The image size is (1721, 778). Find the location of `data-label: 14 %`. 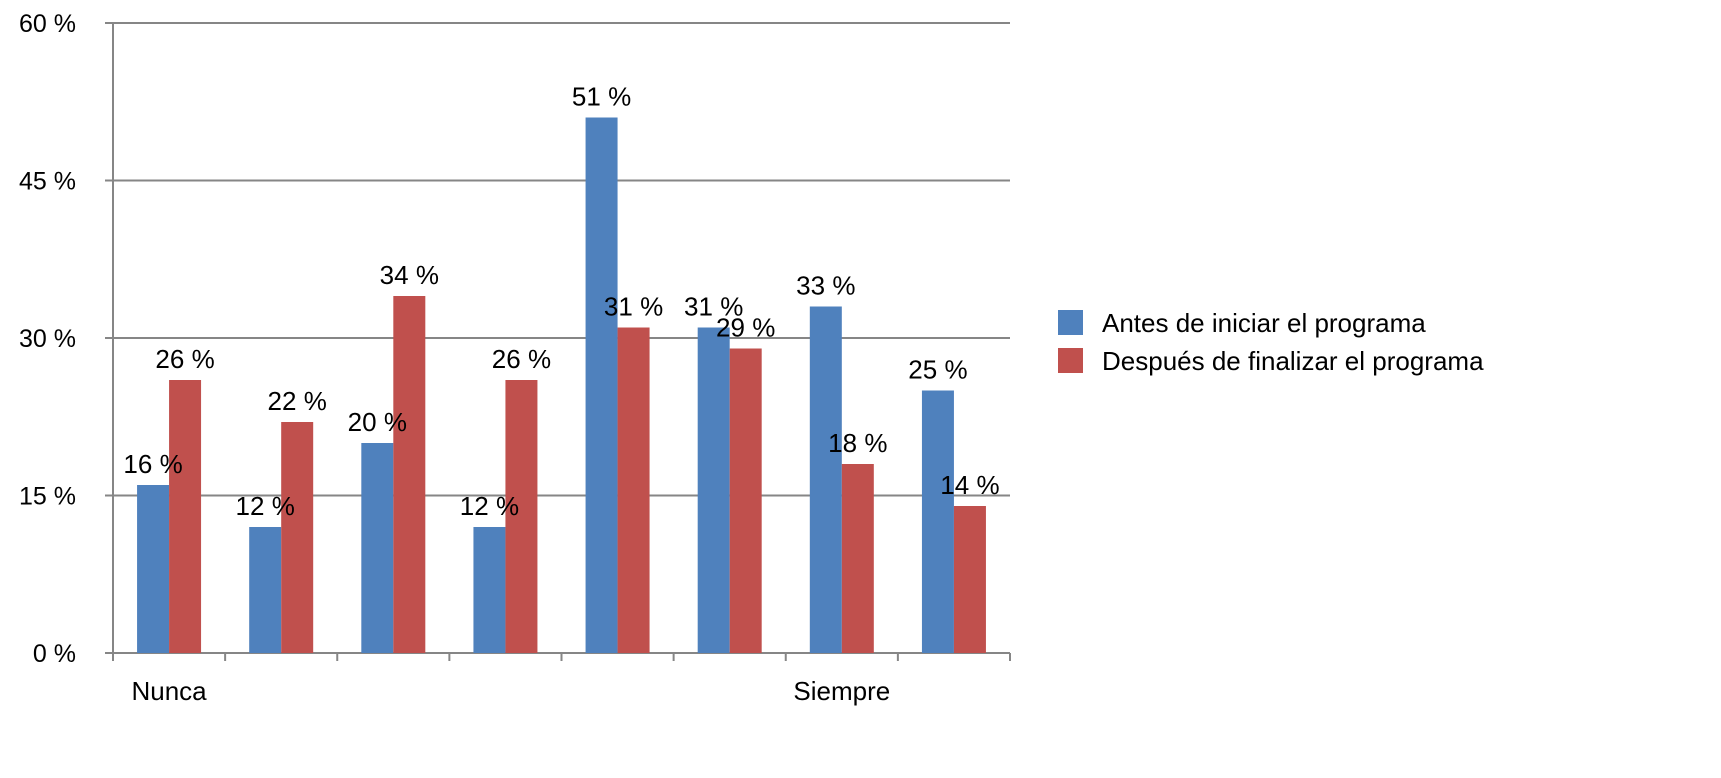

data-label: 14 % is located at coordinates (969, 485).